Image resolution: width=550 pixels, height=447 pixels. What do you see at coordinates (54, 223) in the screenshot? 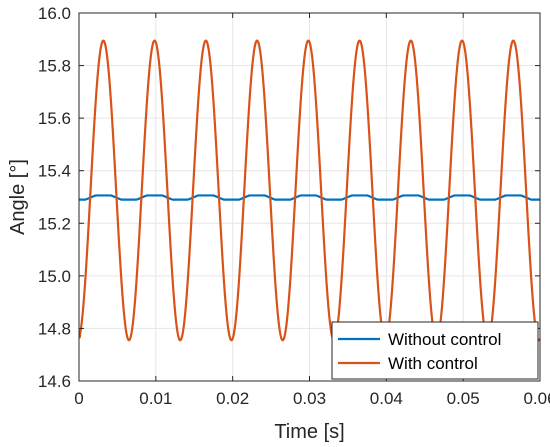
I see `y-tick-label: 15.2` at bounding box center [54, 223].